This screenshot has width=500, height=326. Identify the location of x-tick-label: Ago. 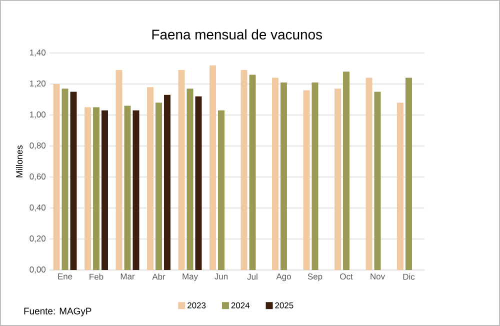
(283, 278).